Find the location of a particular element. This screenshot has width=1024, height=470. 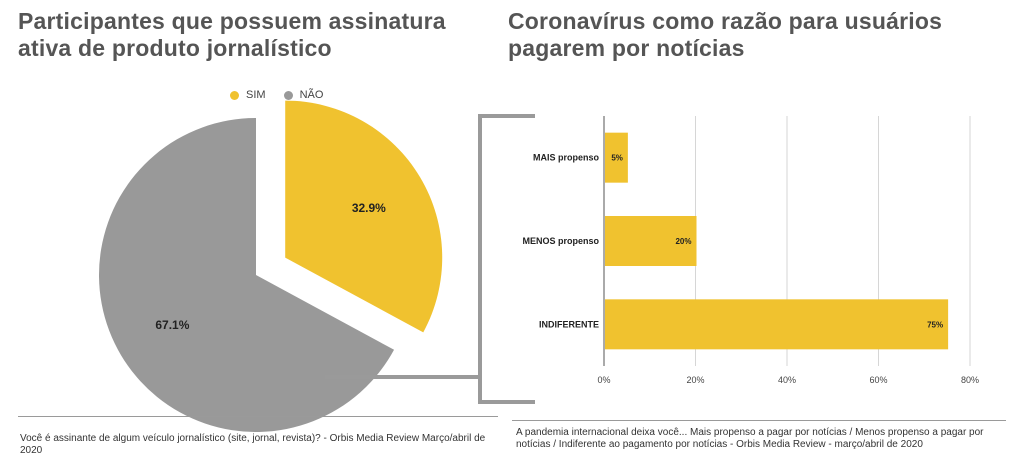

bar-value-label: 75% is located at coordinates (935, 324).